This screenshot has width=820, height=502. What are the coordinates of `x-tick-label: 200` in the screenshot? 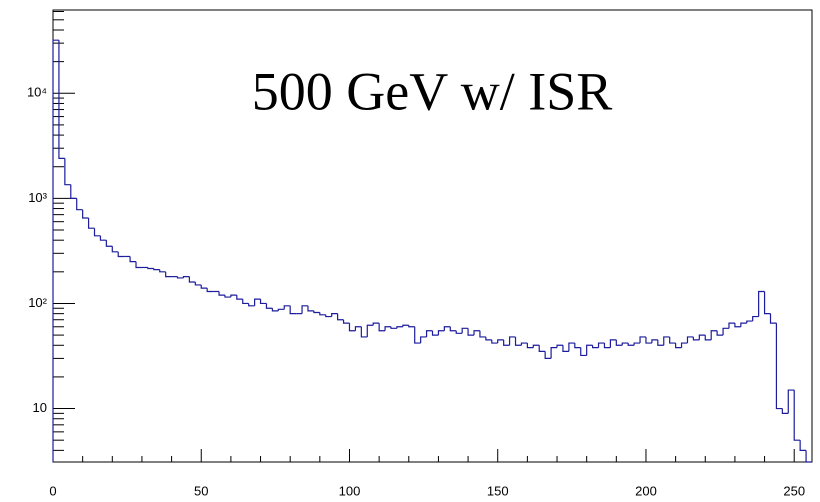 It's located at (646, 490).